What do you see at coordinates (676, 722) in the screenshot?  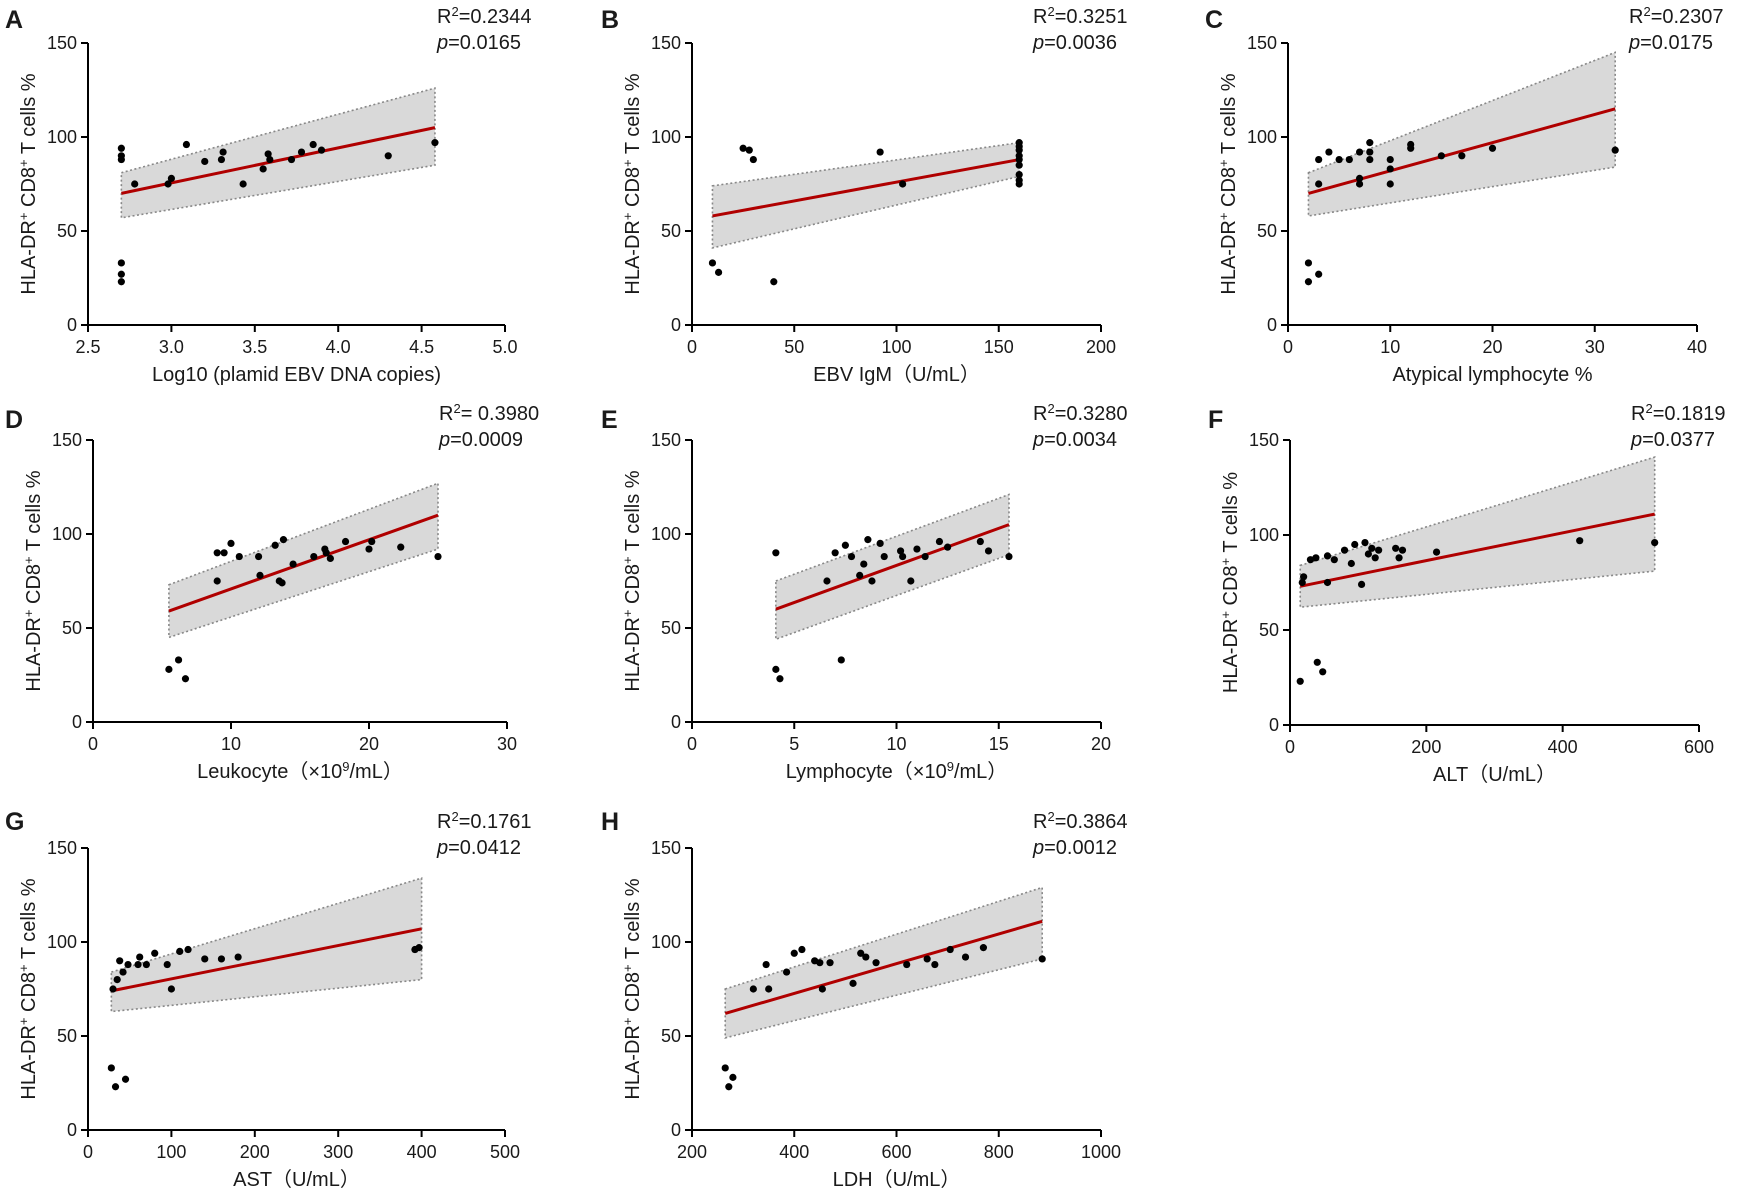 I see `y-tick-label: 0` at bounding box center [676, 722].